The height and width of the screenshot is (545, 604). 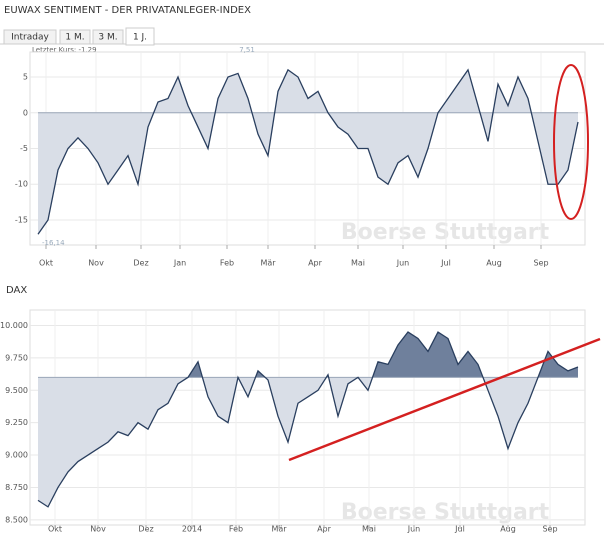 I want to click on y-tick-label: 9.750, so click(x=16, y=357).